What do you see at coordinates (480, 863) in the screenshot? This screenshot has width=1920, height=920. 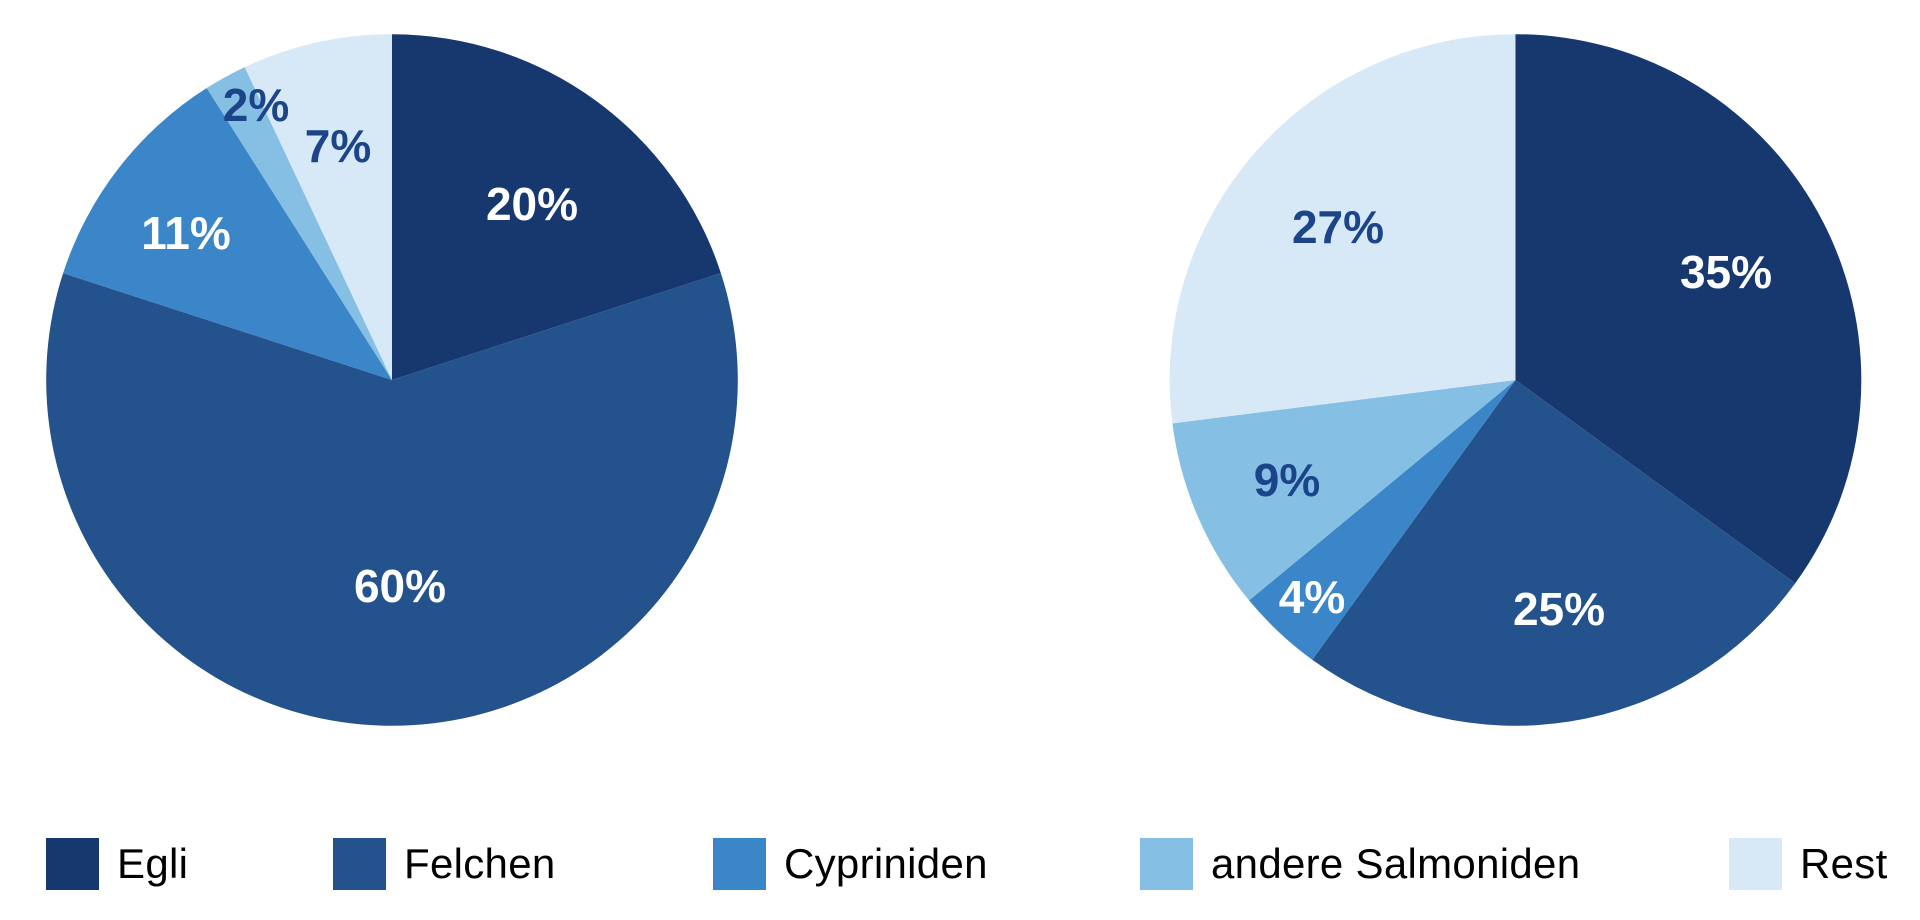 I see `svg-text: Felchen` at bounding box center [480, 863].